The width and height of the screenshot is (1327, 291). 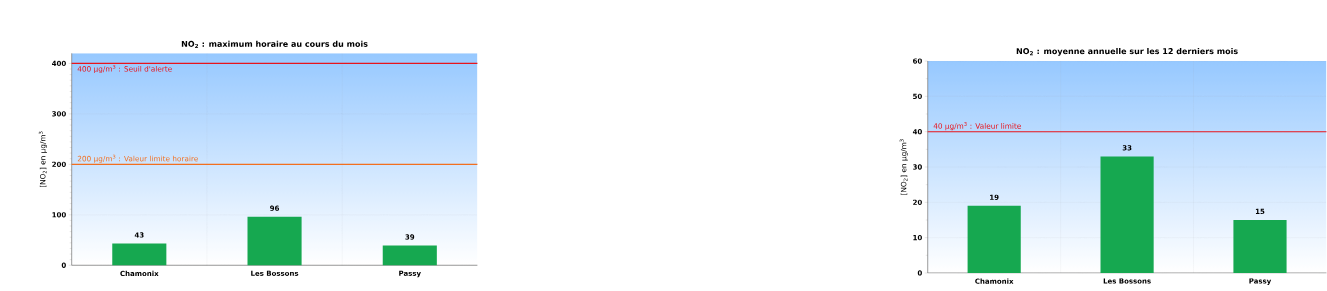 I want to click on chart-title: NO$_{2}$ : maximum horaire au cours du mois, so click(x=274, y=44).